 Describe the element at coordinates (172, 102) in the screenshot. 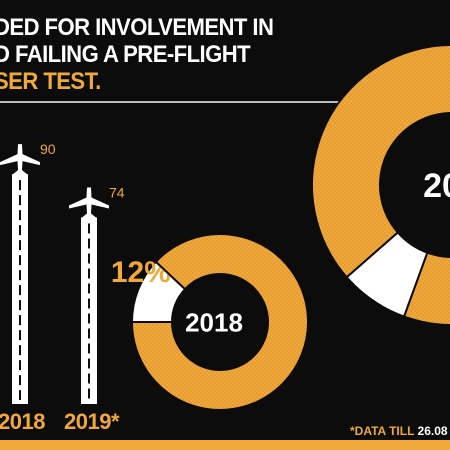

I see `headline-rule` at that location.